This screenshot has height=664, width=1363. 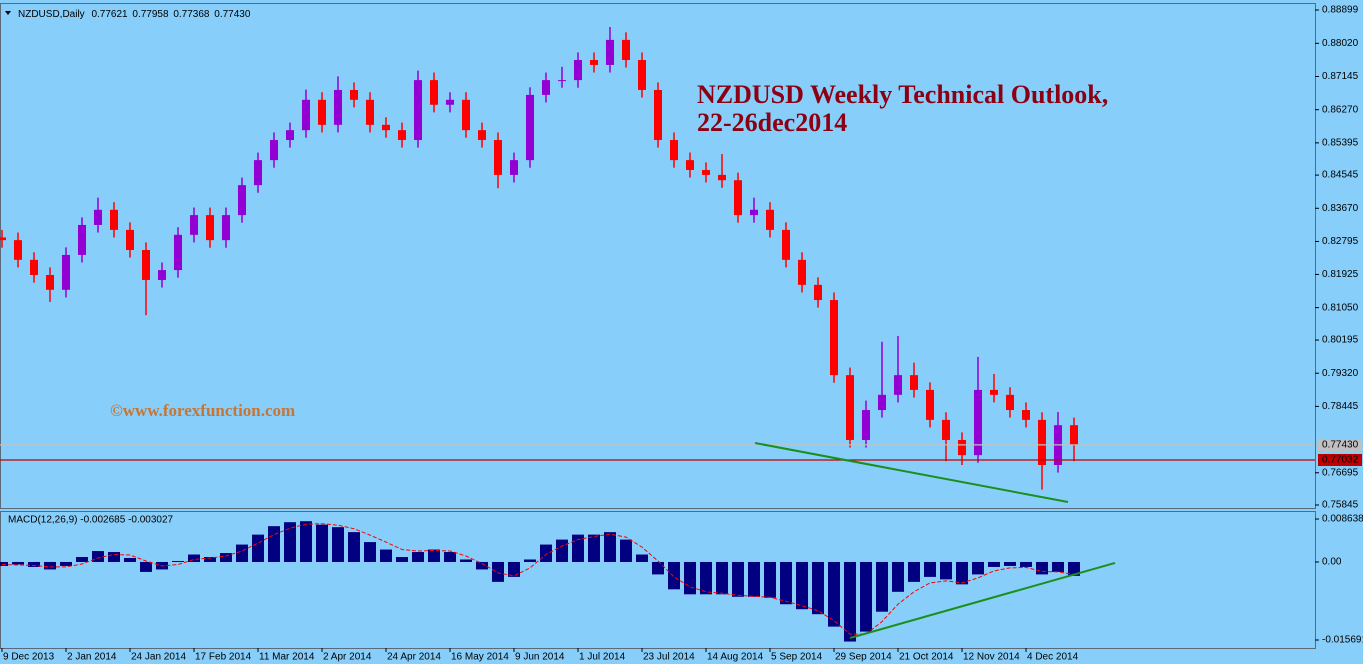 What do you see at coordinates (1340, 208) in the screenshot?
I see `y-tick-label: 0.83670` at bounding box center [1340, 208].